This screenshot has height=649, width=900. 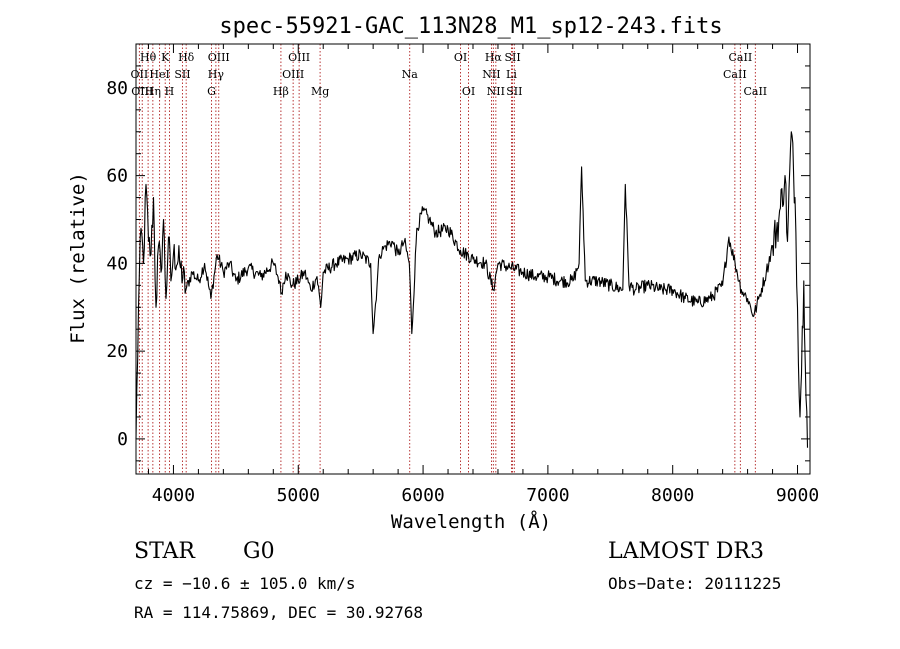 I want to click on line-label-0: Hθ, so click(x=148, y=57).